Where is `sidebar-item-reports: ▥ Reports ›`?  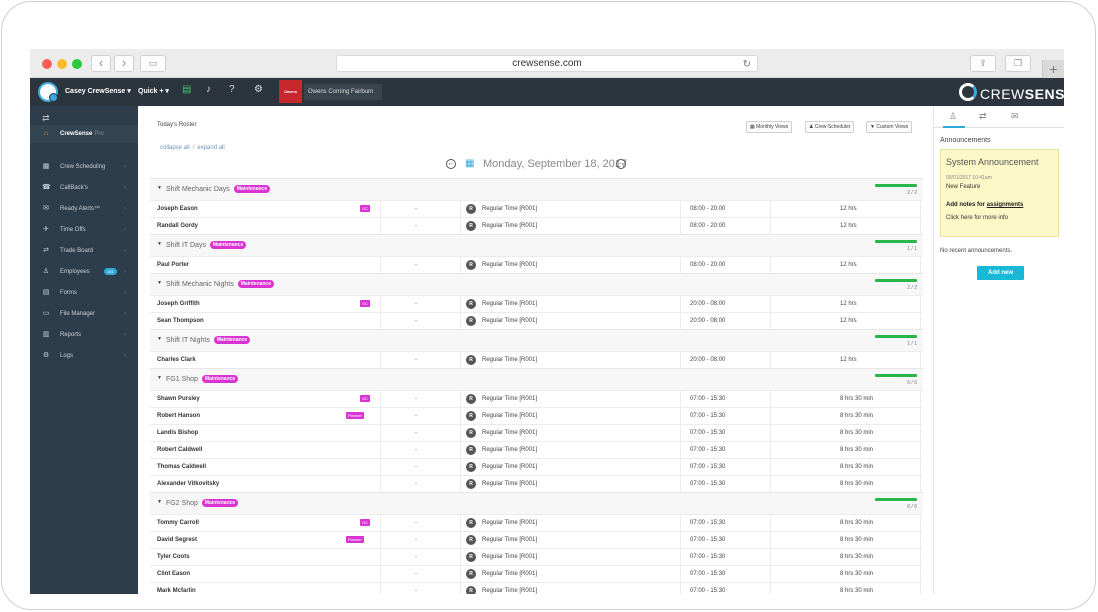 sidebar-item-reports: ▥ Reports › is located at coordinates (84, 335).